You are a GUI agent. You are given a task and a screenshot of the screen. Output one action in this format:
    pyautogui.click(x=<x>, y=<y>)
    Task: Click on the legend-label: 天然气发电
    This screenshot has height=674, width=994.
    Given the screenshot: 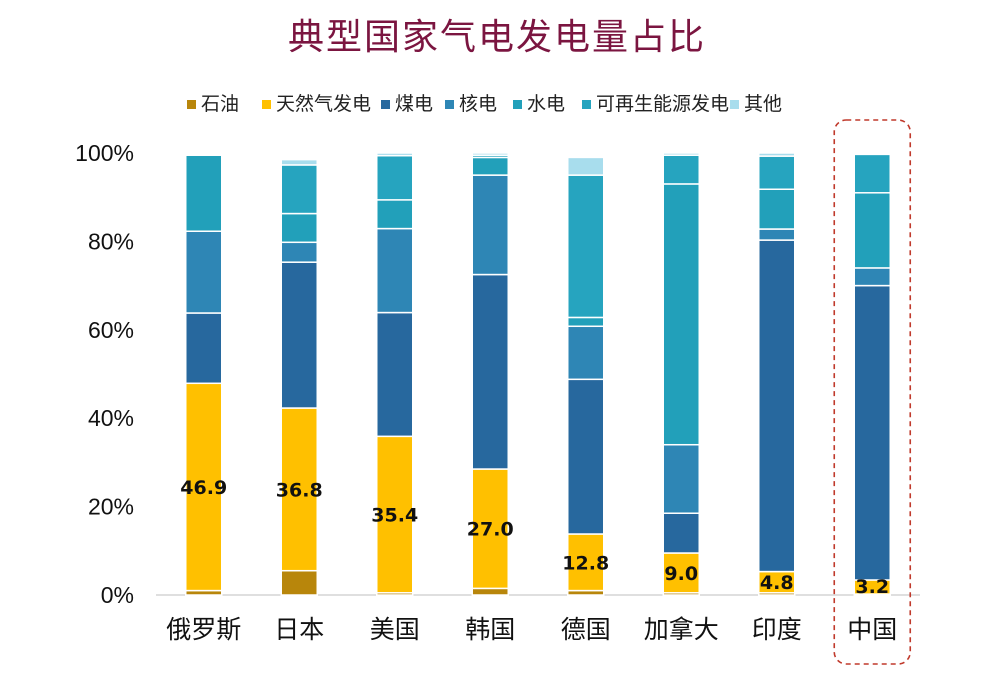 What is the action you would take?
    pyautogui.click(x=323, y=104)
    